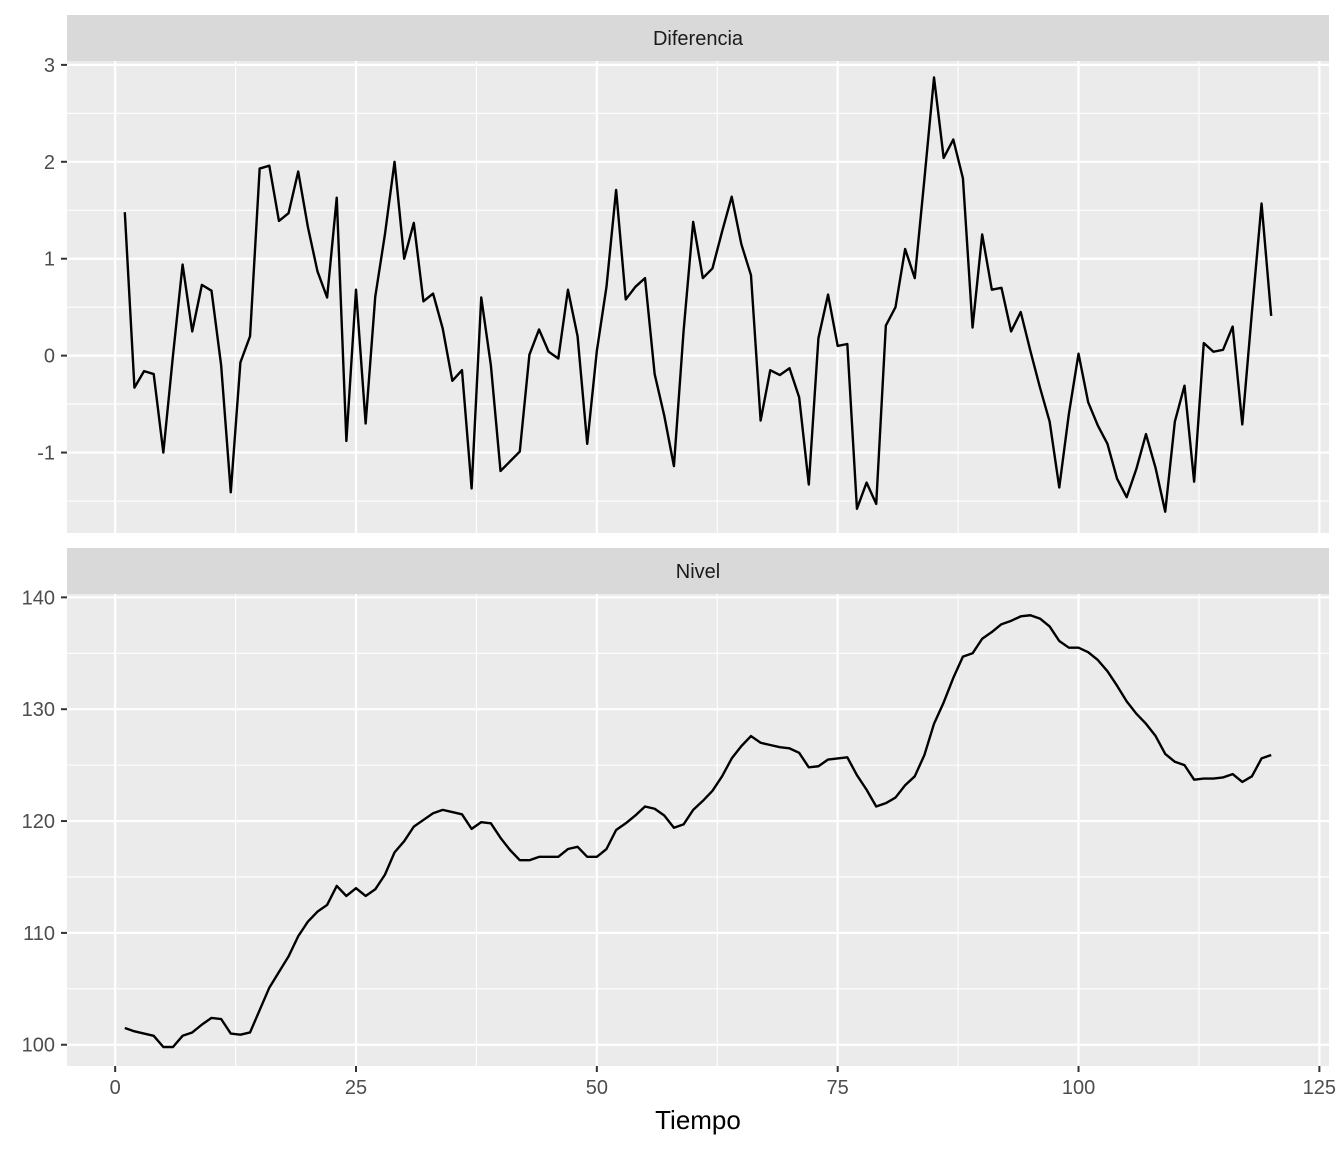  I want to click on y-tick-label: 0, so click(49, 357).